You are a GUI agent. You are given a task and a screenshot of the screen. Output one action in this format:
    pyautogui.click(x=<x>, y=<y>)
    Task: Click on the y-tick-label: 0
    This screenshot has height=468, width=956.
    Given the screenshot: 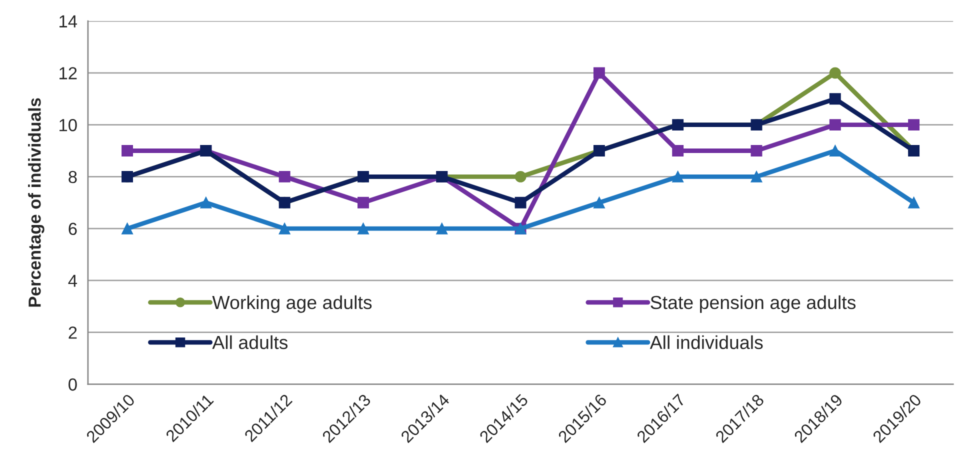 What is the action you would take?
    pyautogui.click(x=72, y=384)
    